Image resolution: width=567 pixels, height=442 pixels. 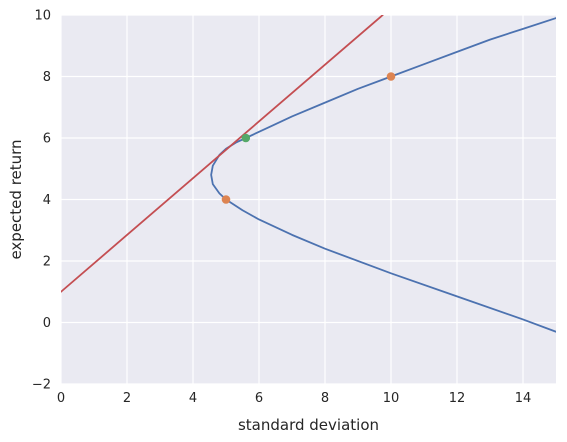 What do you see at coordinates (47, 200) in the screenshot?
I see `y-tick-label: 4` at bounding box center [47, 200].